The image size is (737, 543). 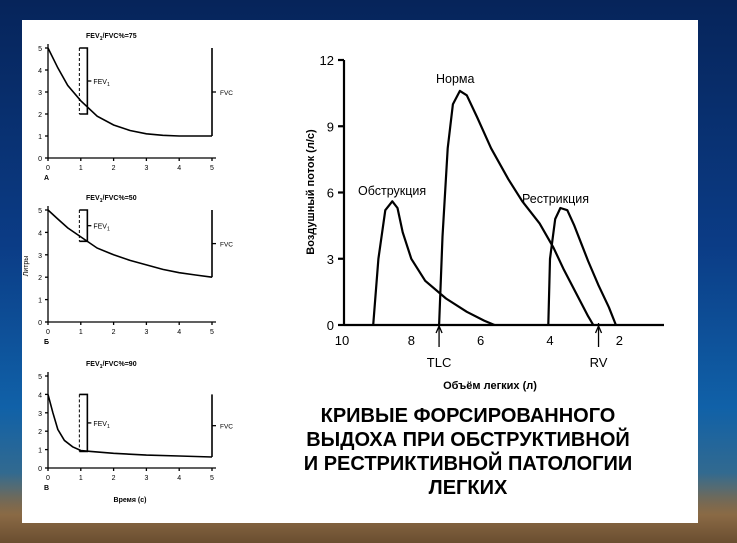 I want to click on slide-title-line-2: ВЫДОХА ПРИ ОБСТРУКТИВНОЙ, so click(x=468, y=440).